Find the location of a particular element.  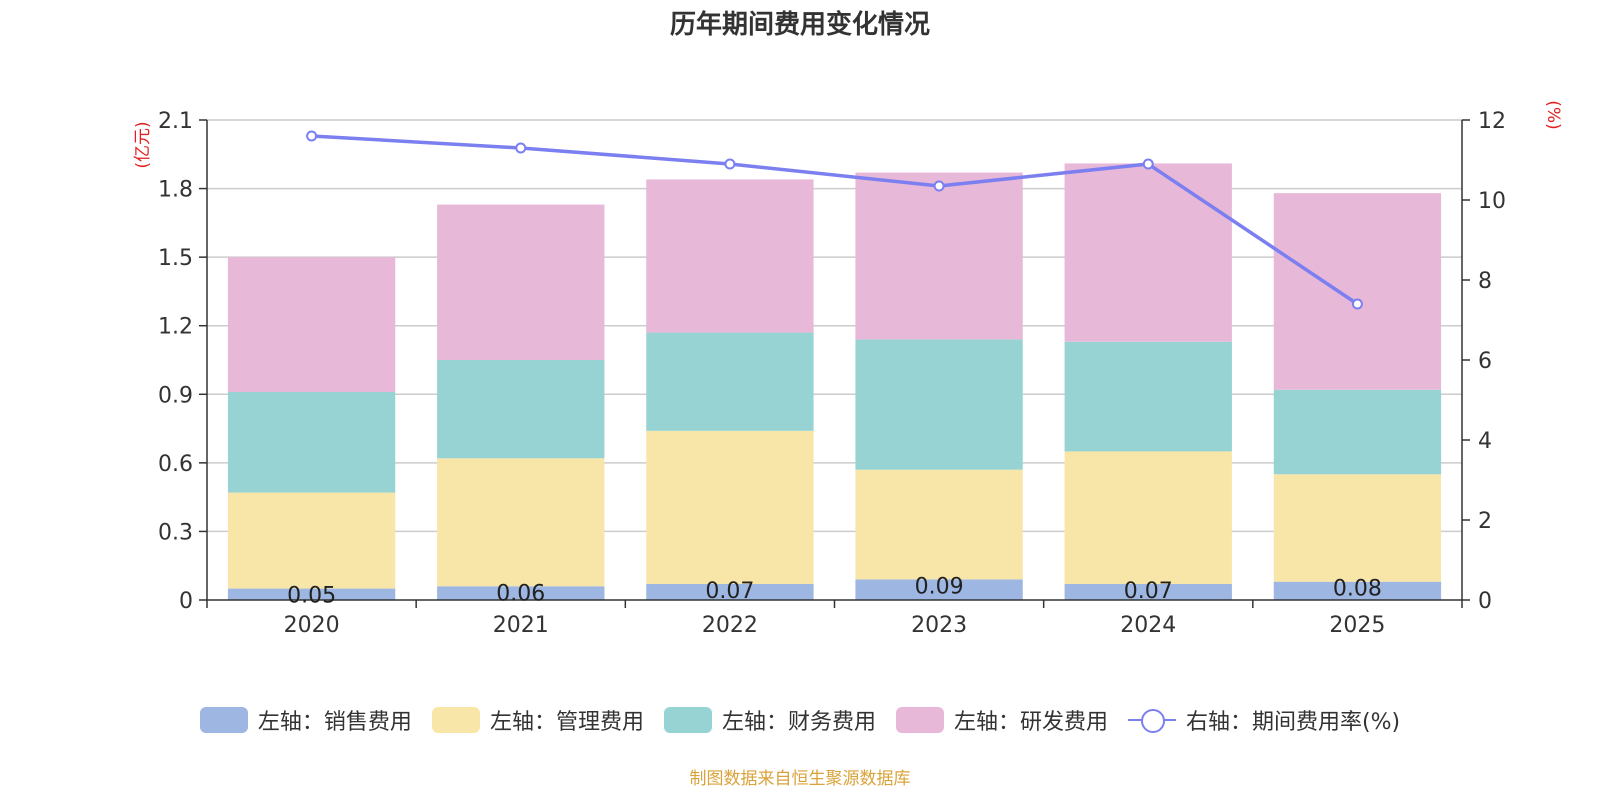

right-axis-tick-label: 0 is located at coordinates (1485, 601).